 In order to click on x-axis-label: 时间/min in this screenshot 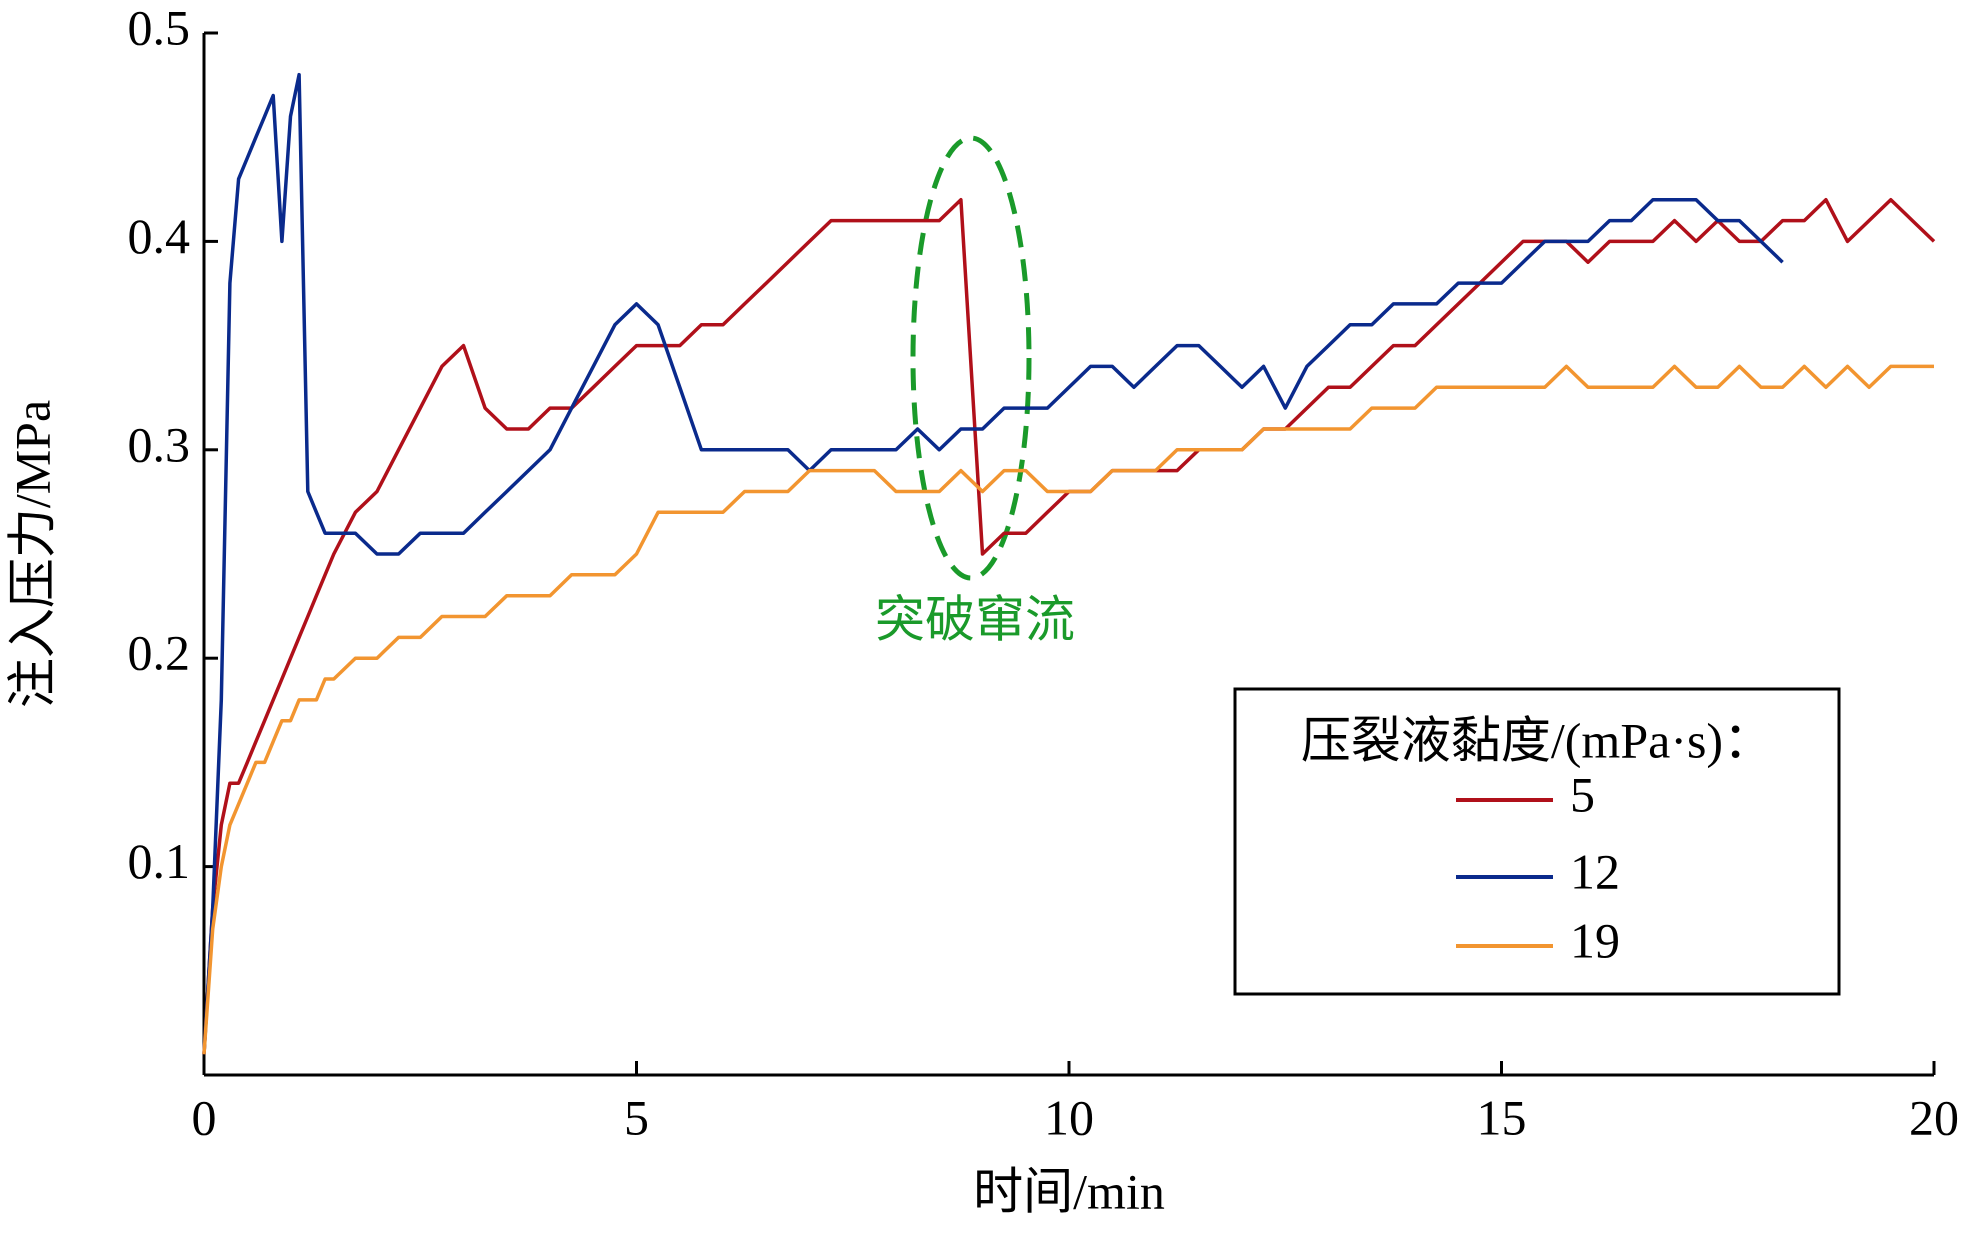, I will do `click(1069, 1191)`.